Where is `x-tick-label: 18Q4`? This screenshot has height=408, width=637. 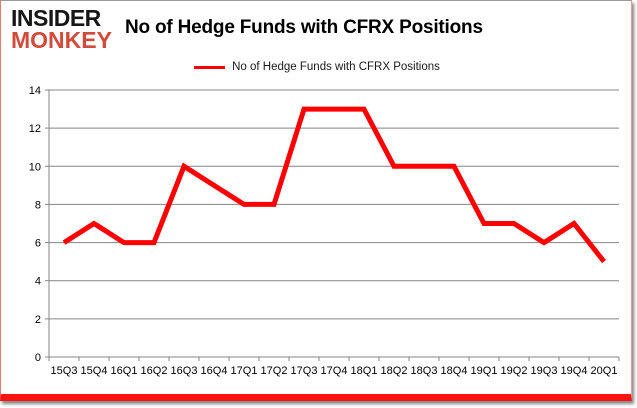 x-tick-label: 18Q4 is located at coordinates (454, 371).